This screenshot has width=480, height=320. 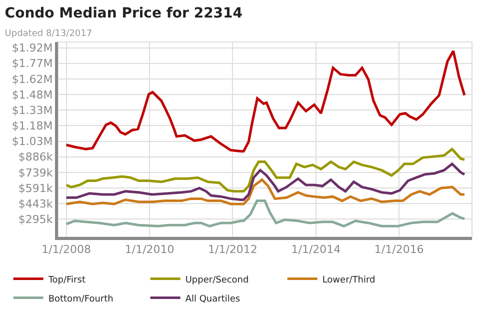 What do you see at coordinates (32, 63) in the screenshot?
I see `y-tick-label: $1.77M` at bounding box center [32, 63].